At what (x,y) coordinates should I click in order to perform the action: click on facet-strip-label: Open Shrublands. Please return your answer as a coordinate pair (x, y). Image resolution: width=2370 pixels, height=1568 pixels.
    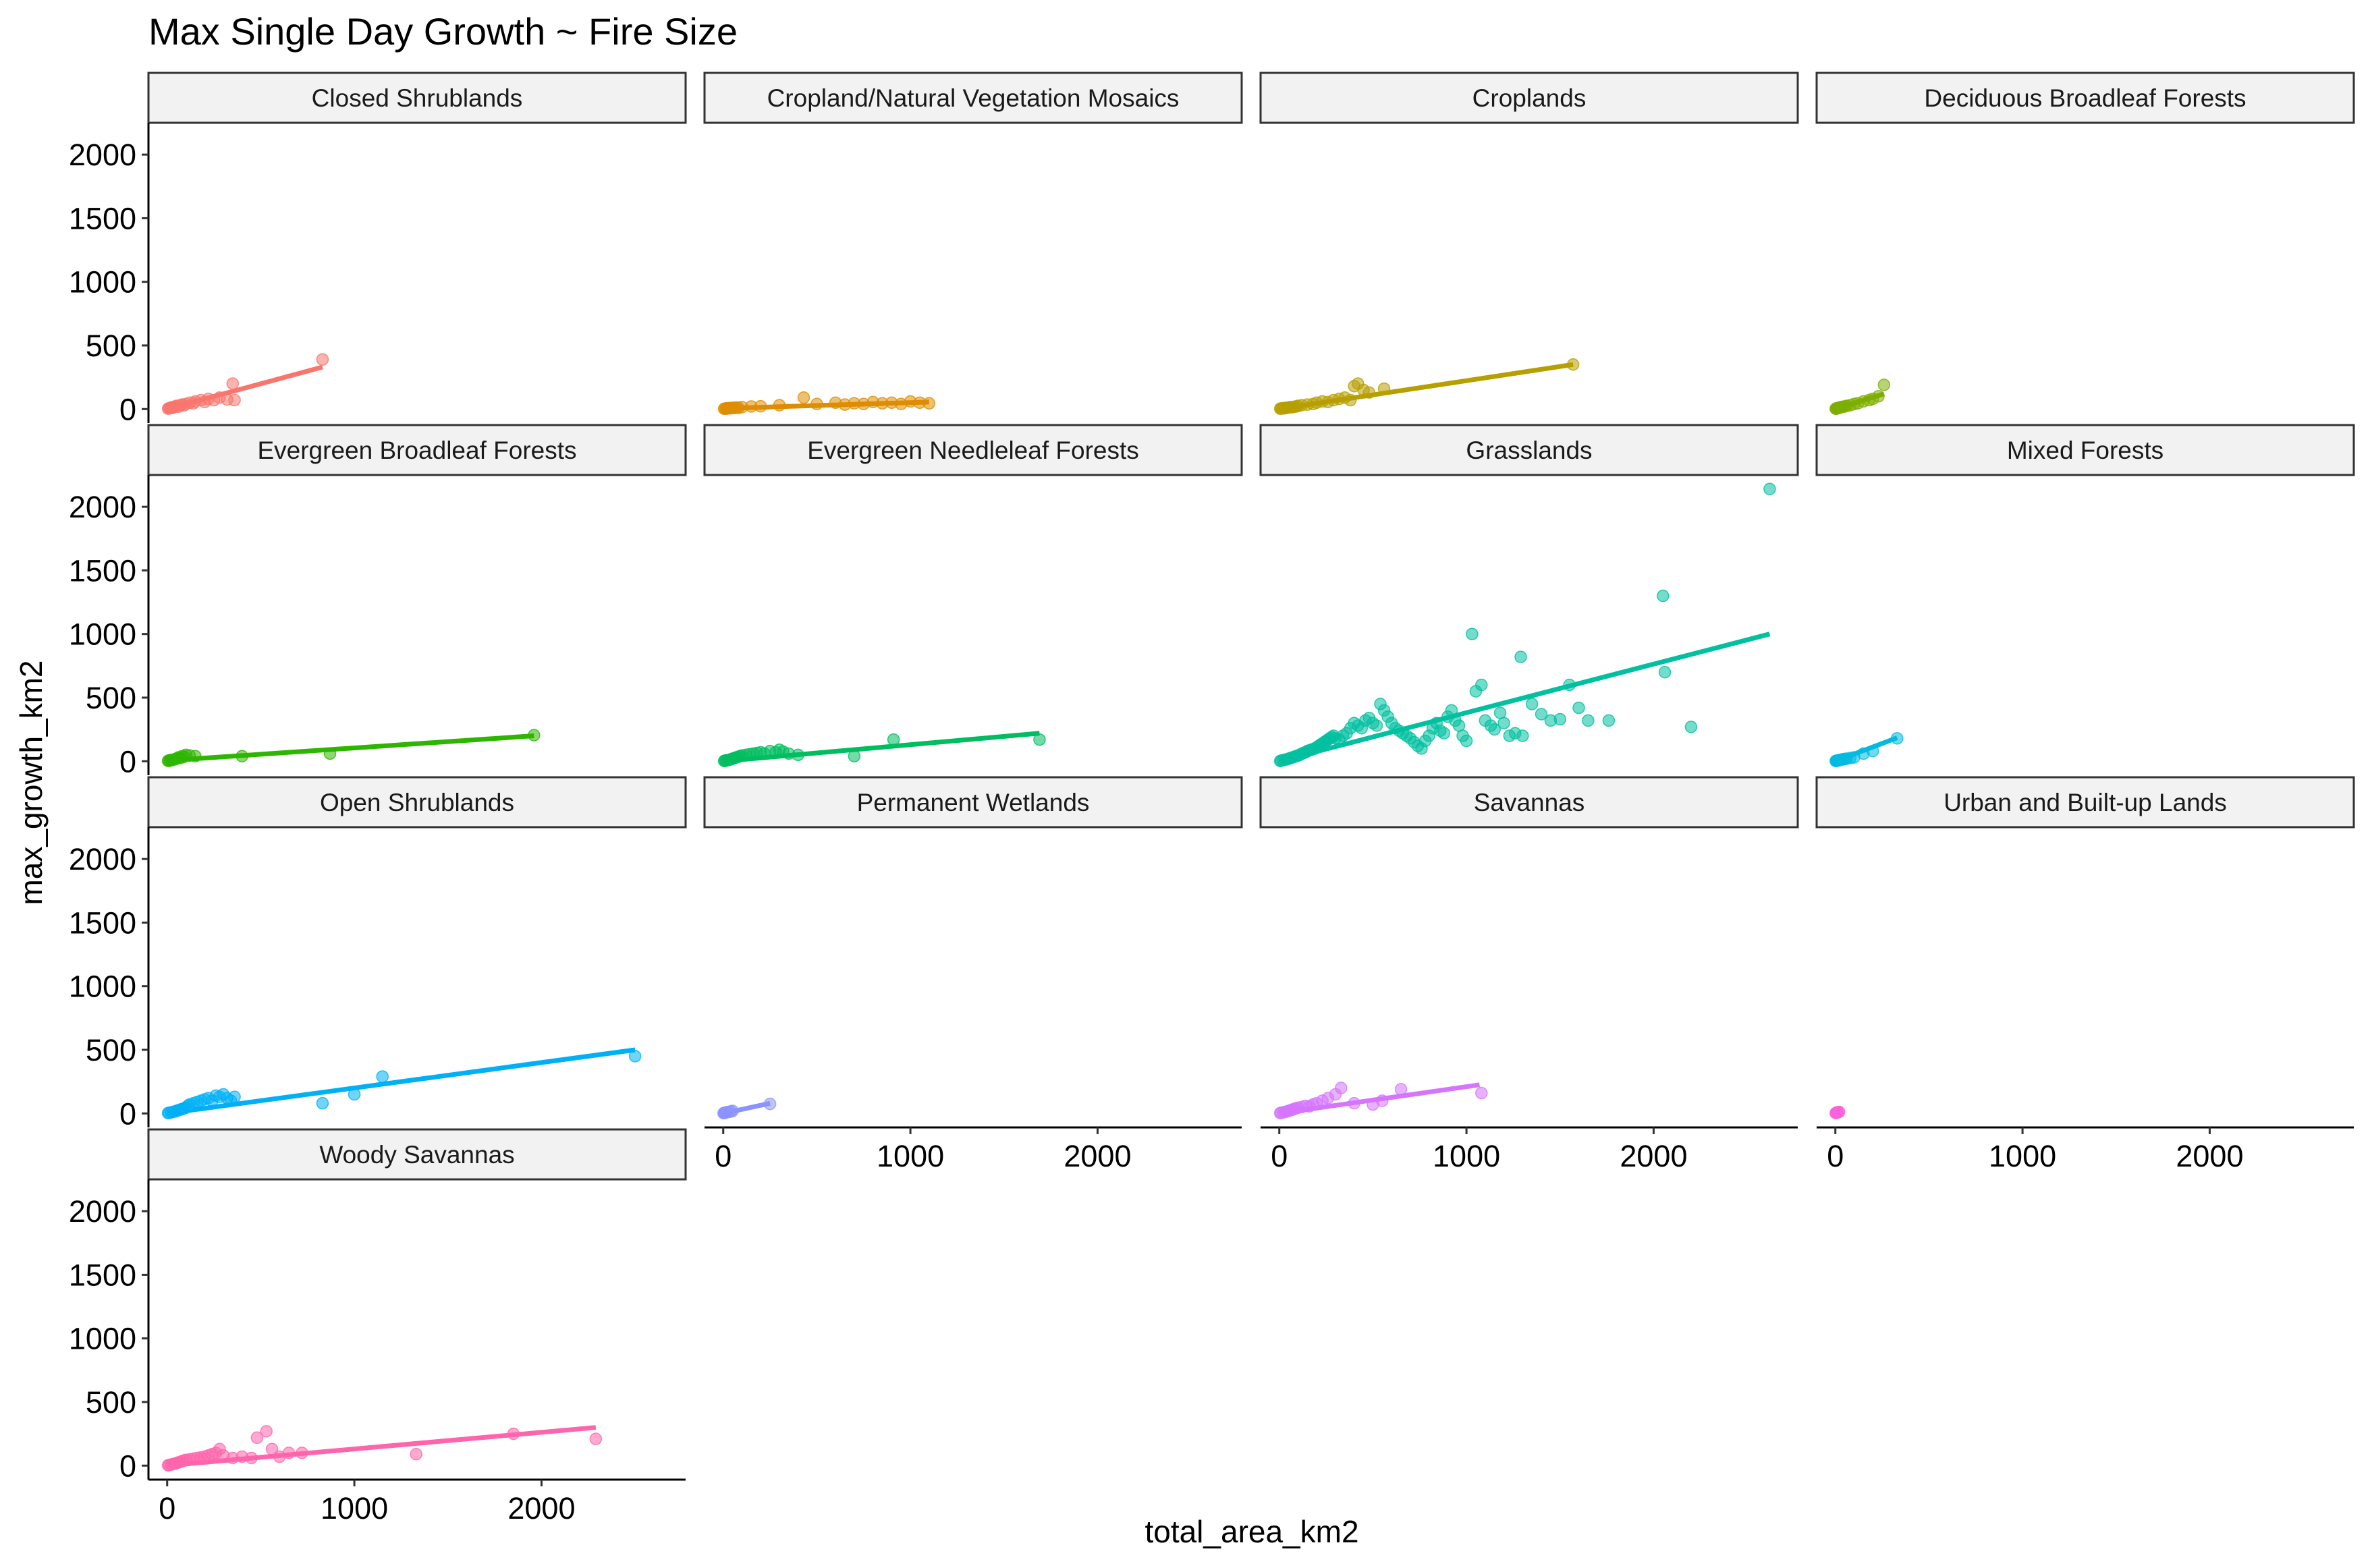
    Looking at the image, I should click on (417, 802).